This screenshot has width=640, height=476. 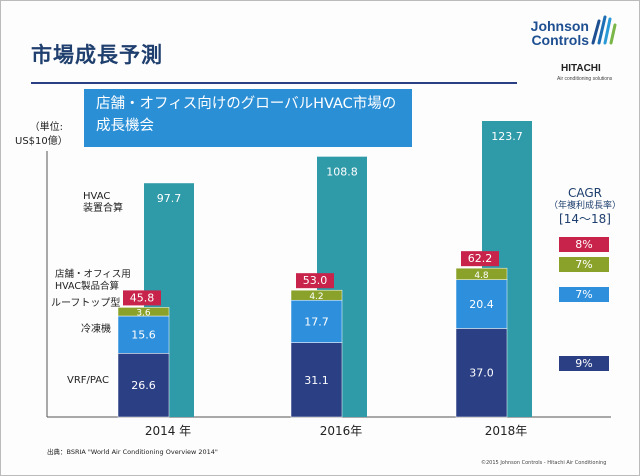 What do you see at coordinates (507, 136) in the screenshot?
I see `data-label-hvac-total: 123.7` at bounding box center [507, 136].